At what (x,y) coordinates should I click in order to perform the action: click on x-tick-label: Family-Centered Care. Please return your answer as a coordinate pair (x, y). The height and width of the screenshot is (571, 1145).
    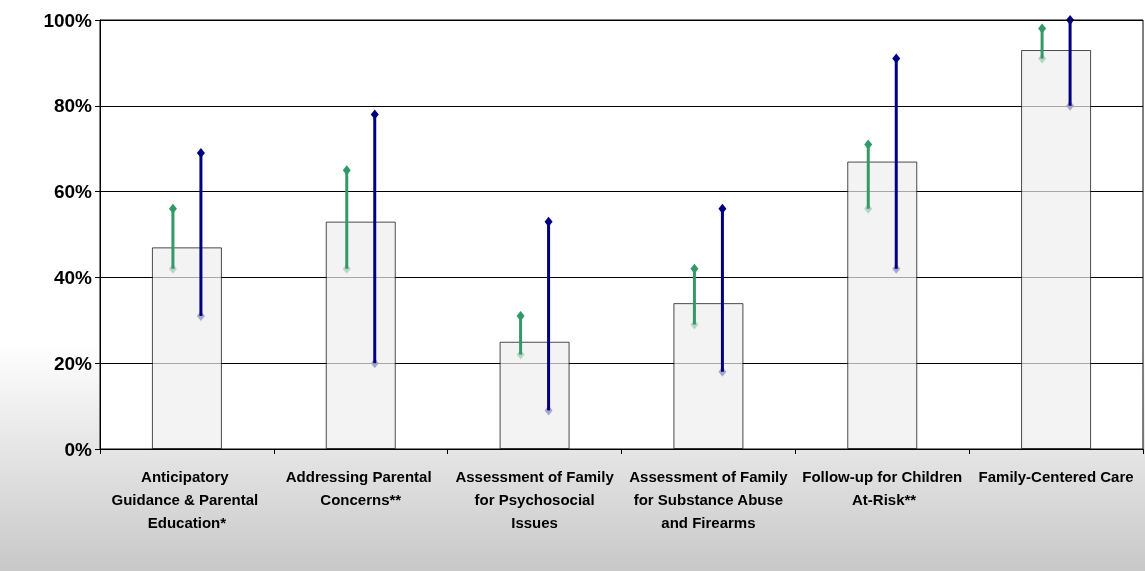
    Looking at the image, I should click on (1056, 476).